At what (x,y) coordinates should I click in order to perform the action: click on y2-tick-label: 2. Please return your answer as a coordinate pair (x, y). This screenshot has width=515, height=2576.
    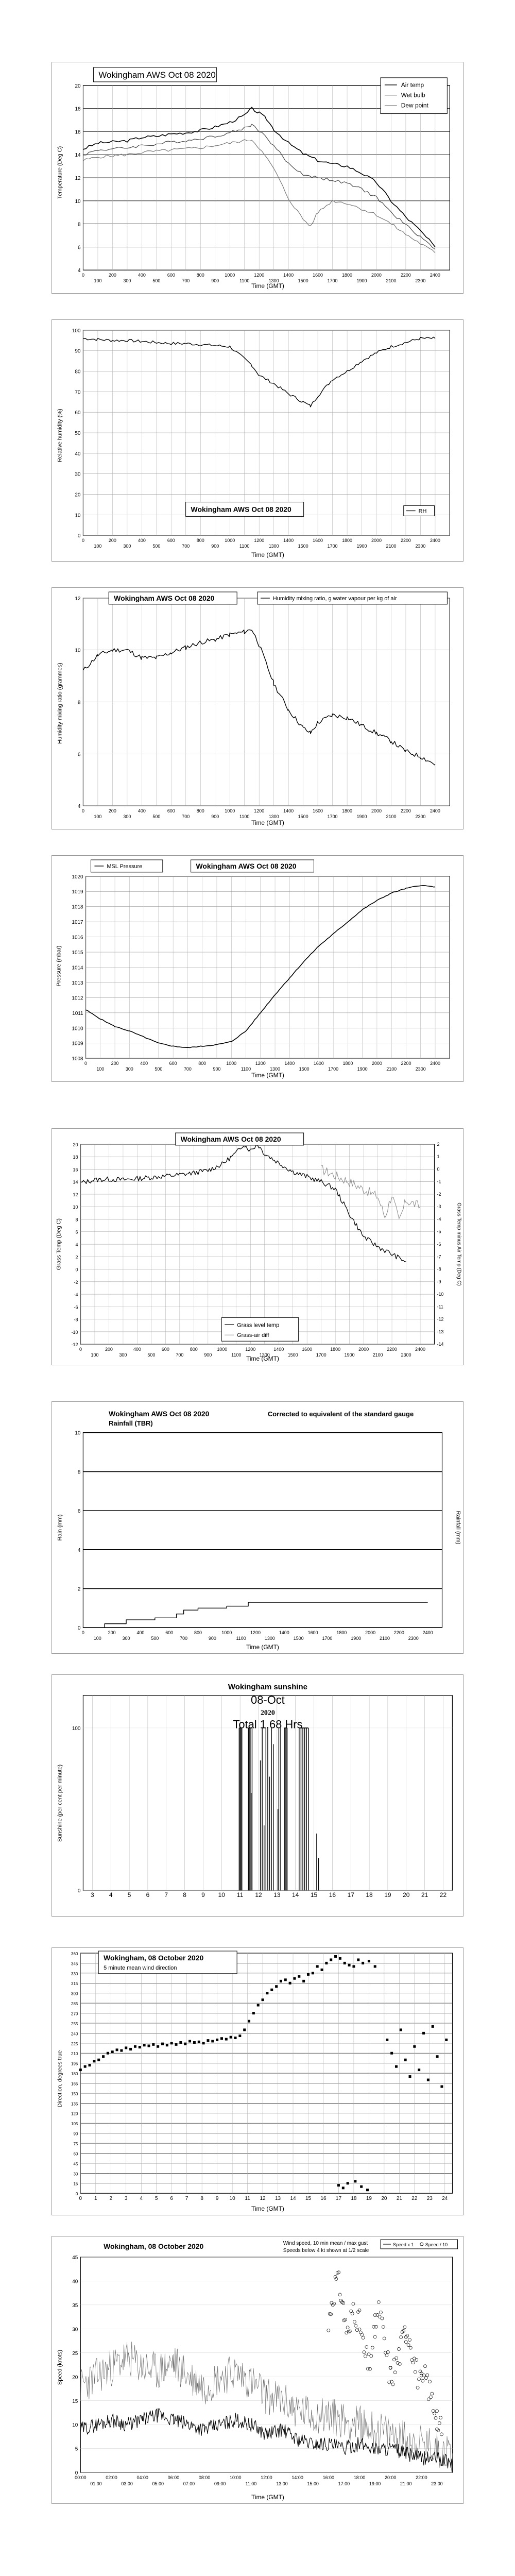
    Looking at the image, I should click on (438, 1144).